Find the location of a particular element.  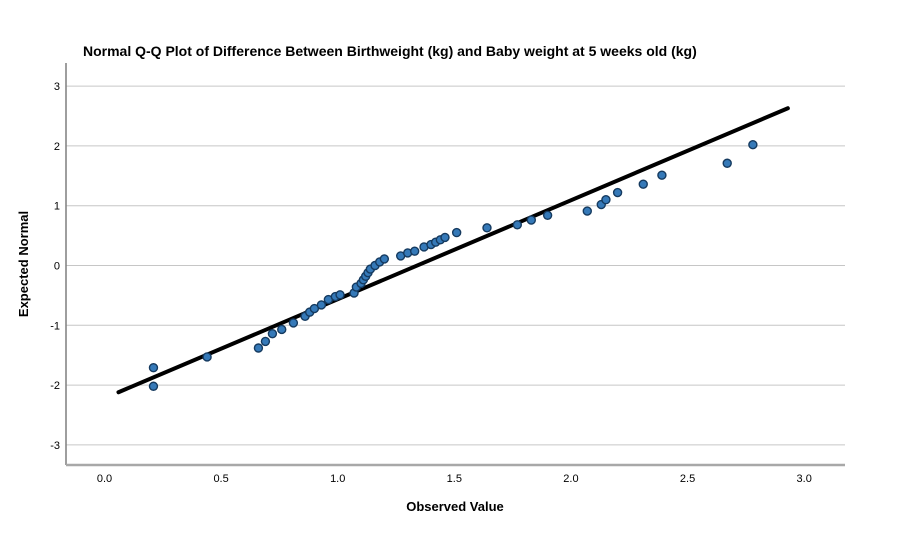

x-tick-label: 0.0 is located at coordinates (104, 479).